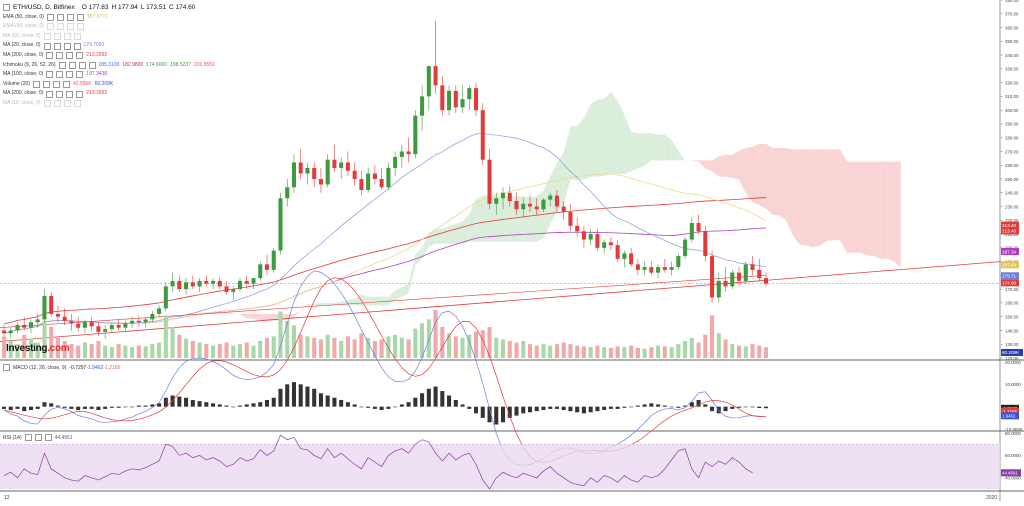  Describe the element at coordinates (6, 8) in the screenshot. I see `collapse-legend-icon` at that location.